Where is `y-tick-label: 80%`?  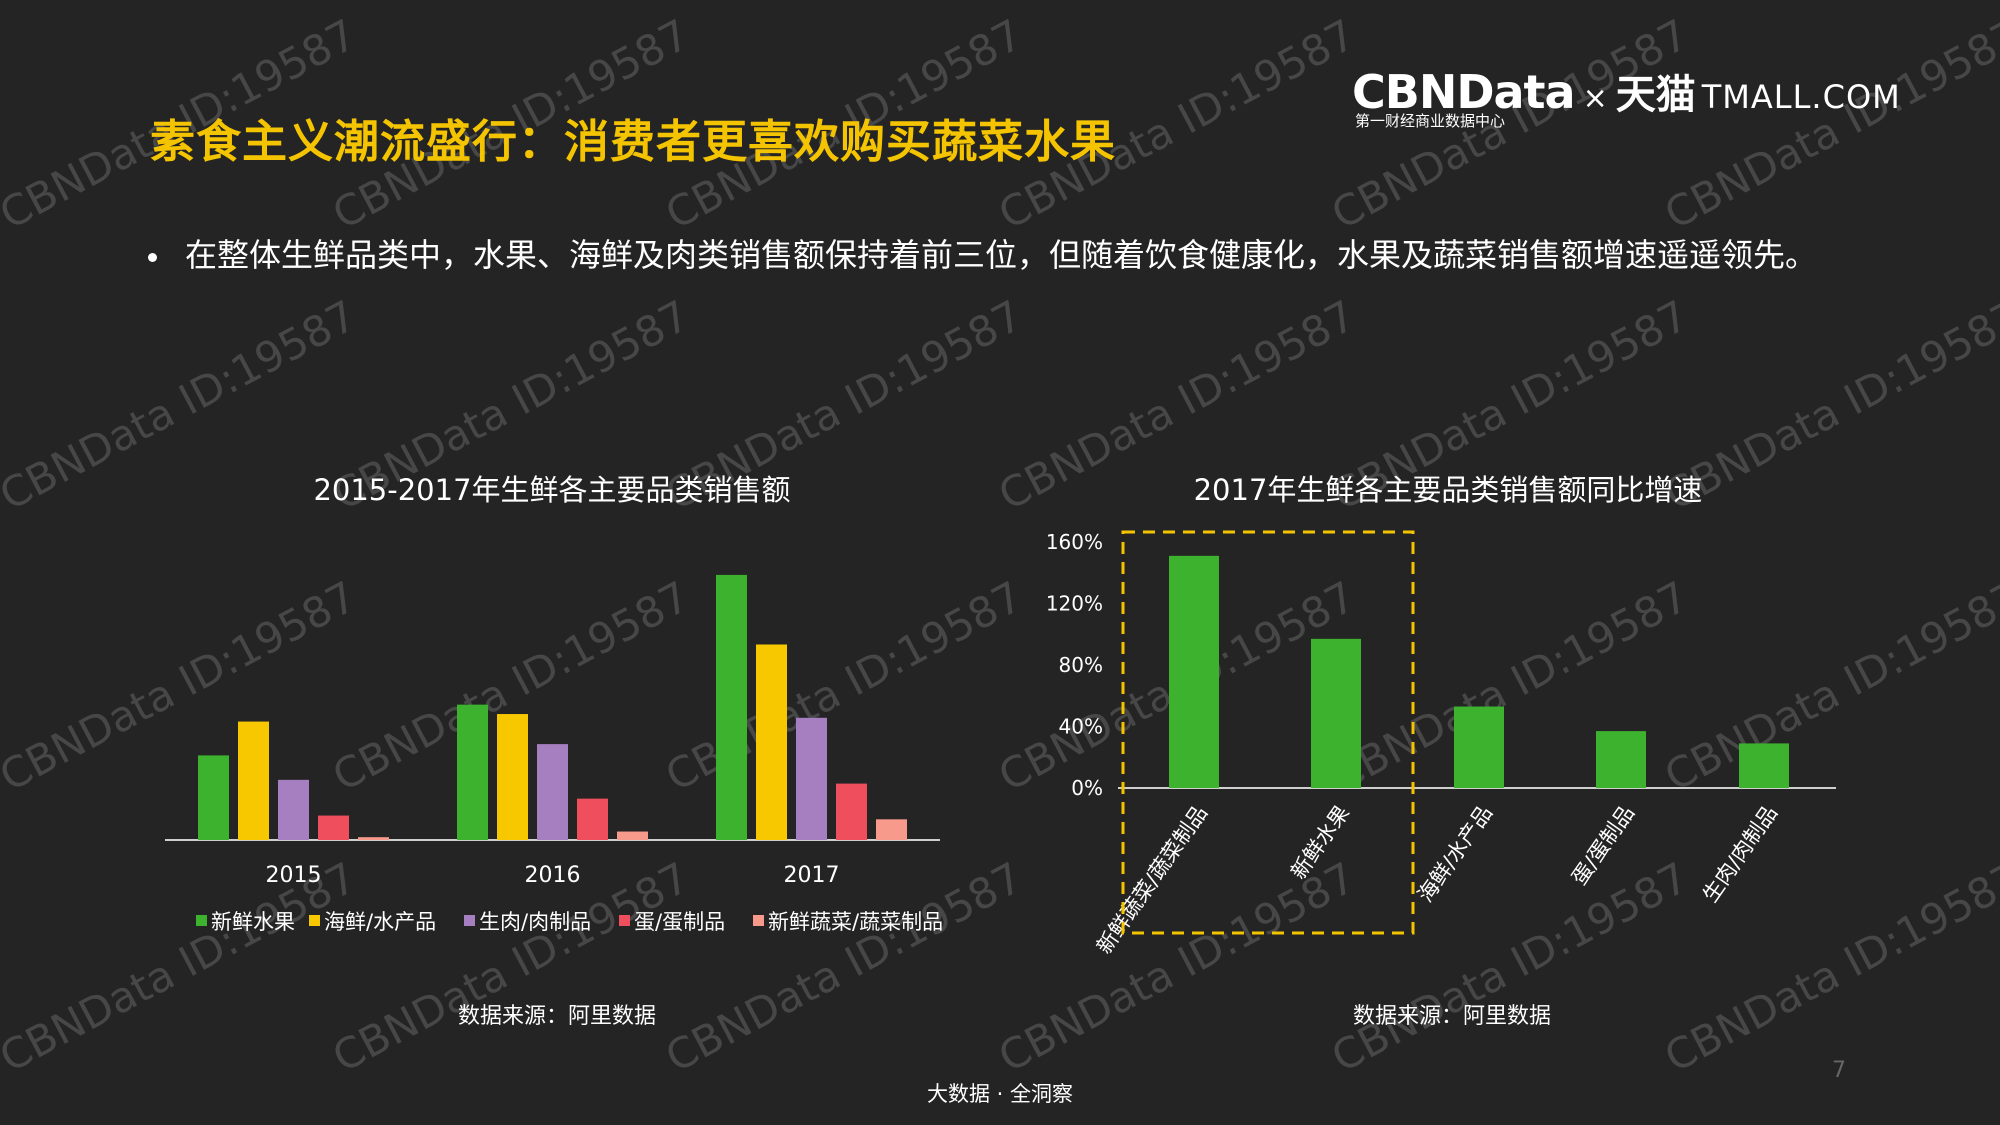 y-tick-label: 80% is located at coordinates (1081, 665).